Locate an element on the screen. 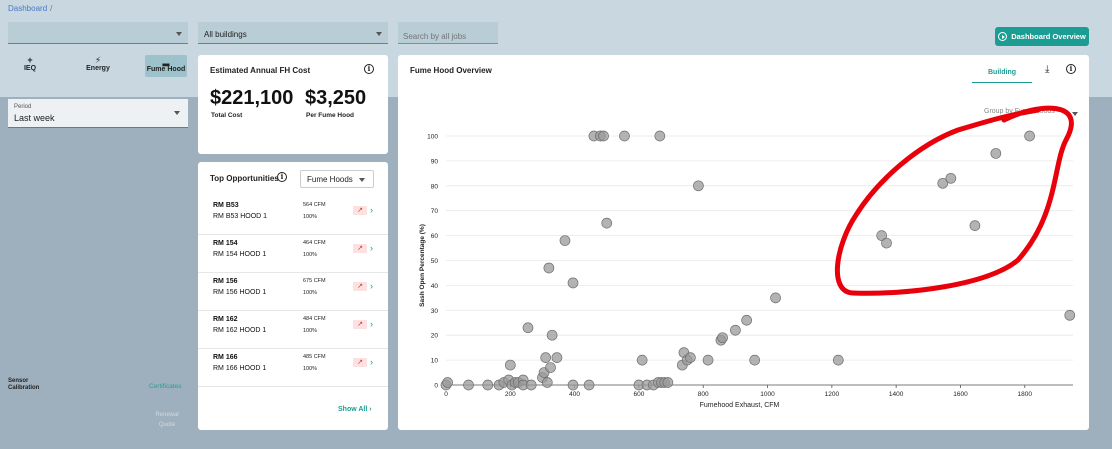 This screenshot has height=449, width=1112. opportunity-row: RM 156 RM 156 HOOD 1 675 CFM 100% ↗ › is located at coordinates (293, 292).